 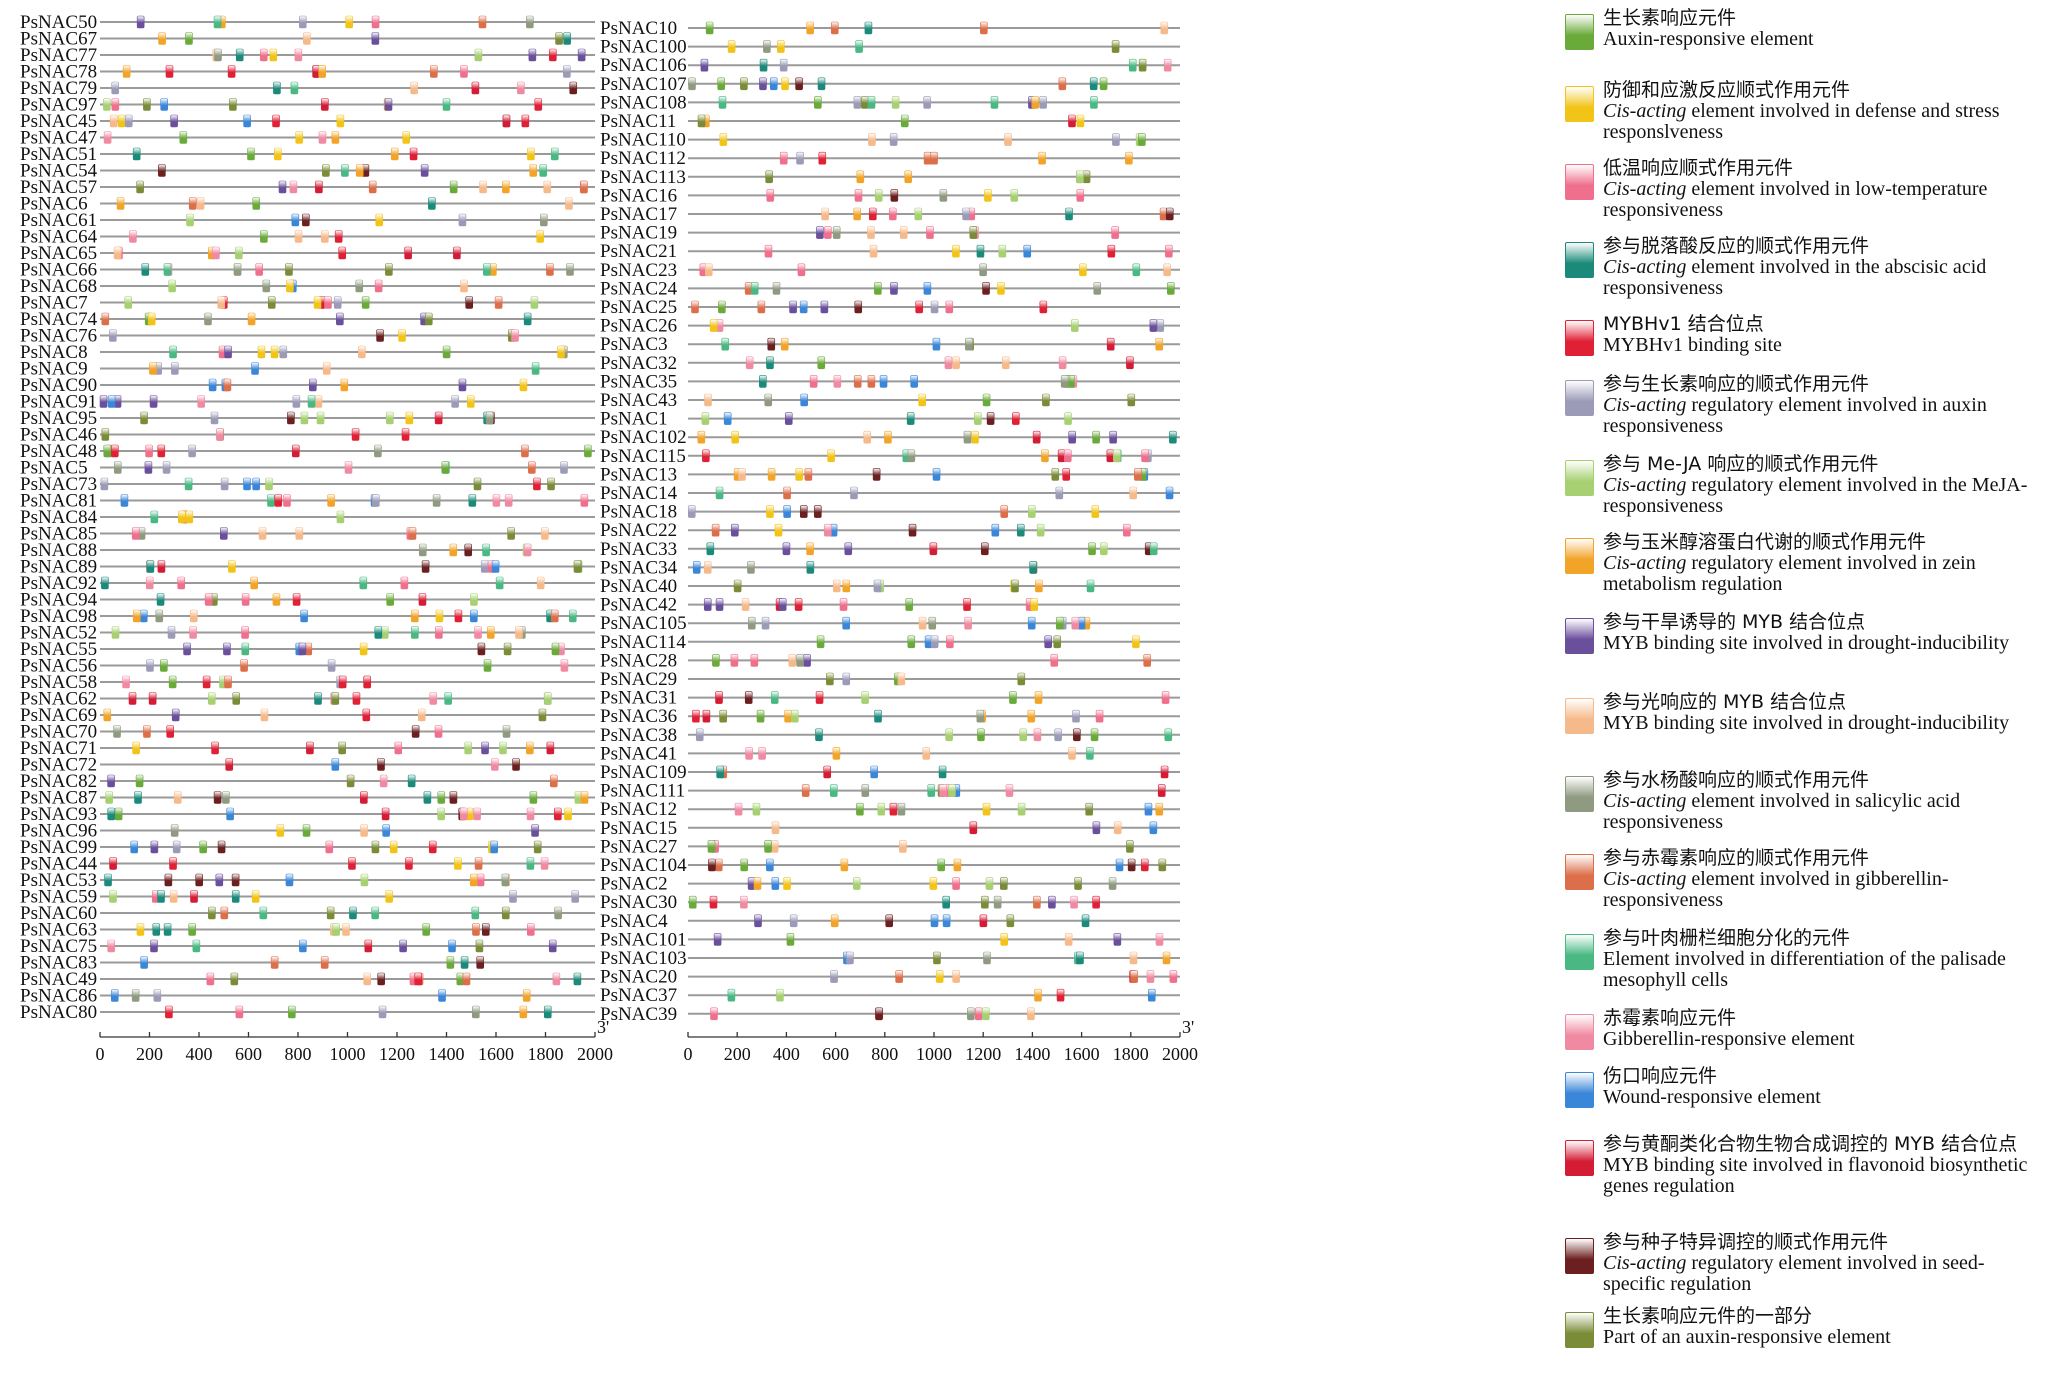 I want to click on gene-label: PsNAC91, so click(x=58, y=402).